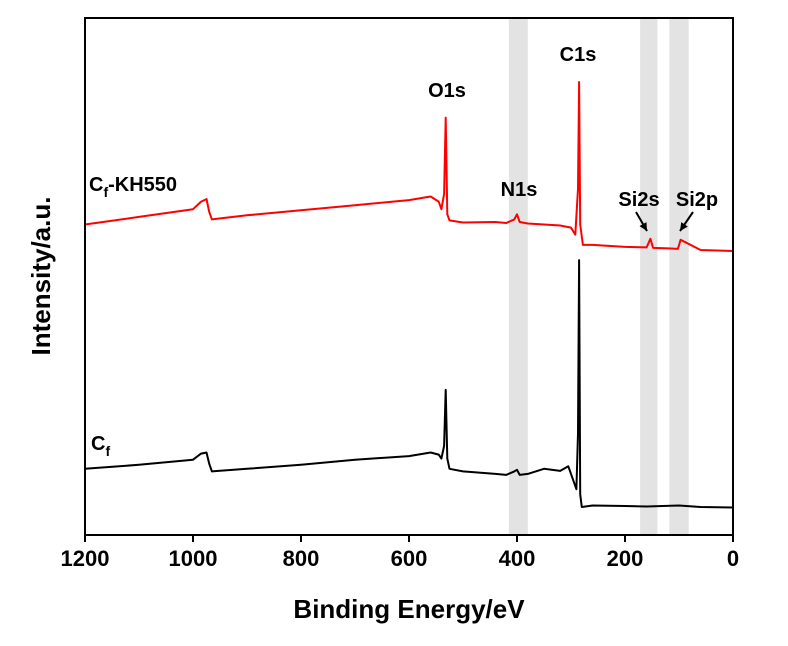  Describe the element at coordinates (519, 190) in the screenshot. I see `peak-label-n1s: N1s` at that location.